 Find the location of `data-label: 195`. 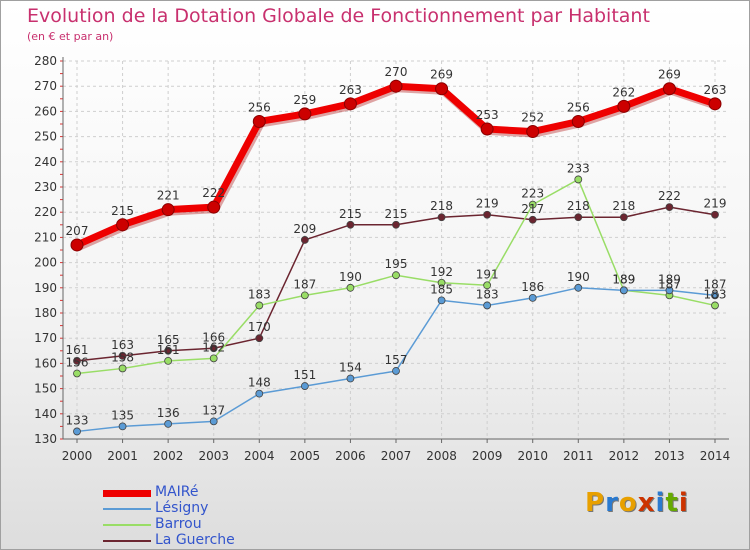

data-label: 195 is located at coordinates (396, 264).